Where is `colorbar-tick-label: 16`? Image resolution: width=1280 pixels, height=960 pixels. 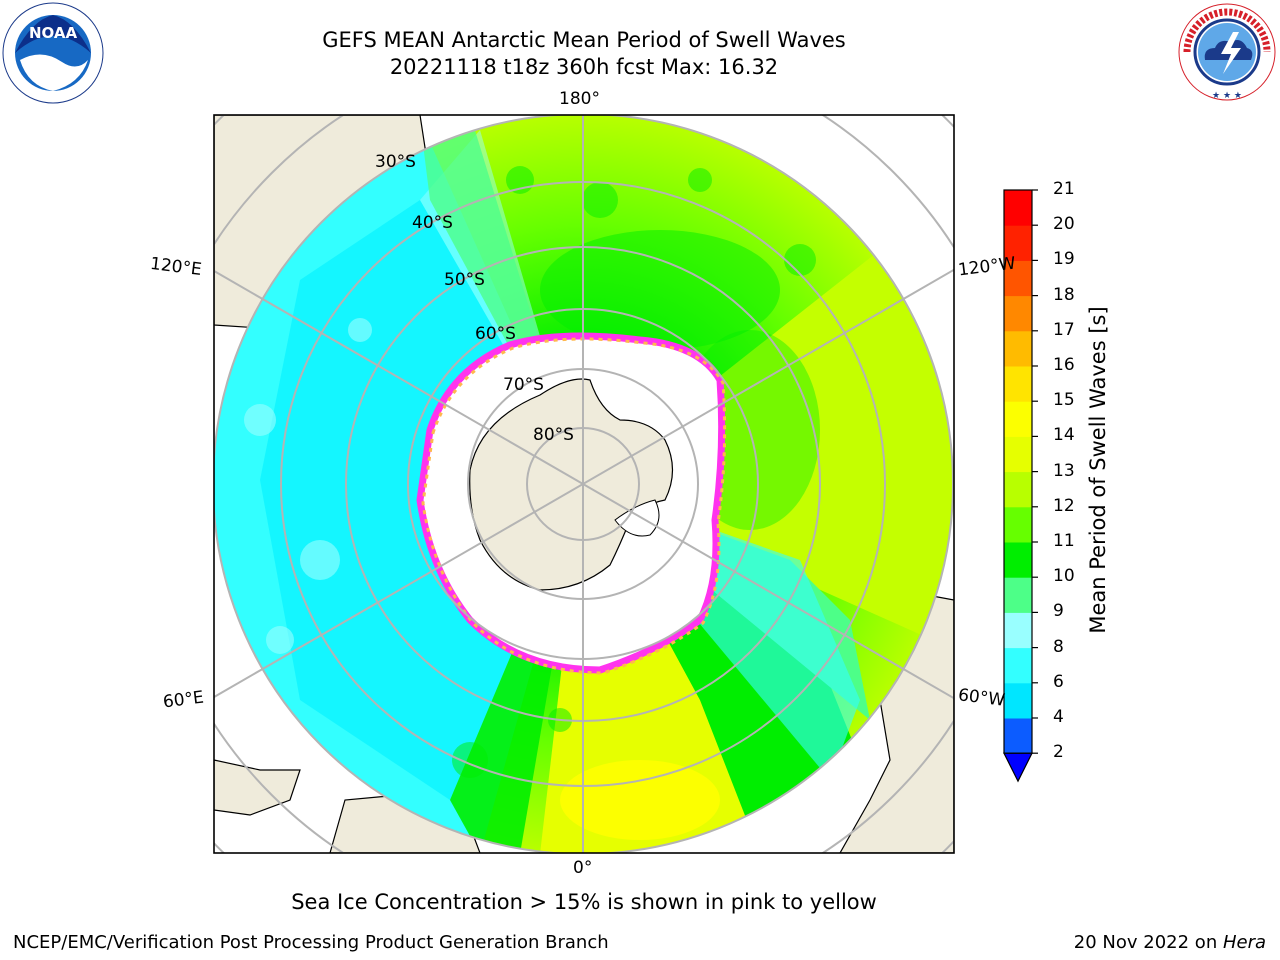 colorbar-tick-label: 16 is located at coordinates (1064, 365).